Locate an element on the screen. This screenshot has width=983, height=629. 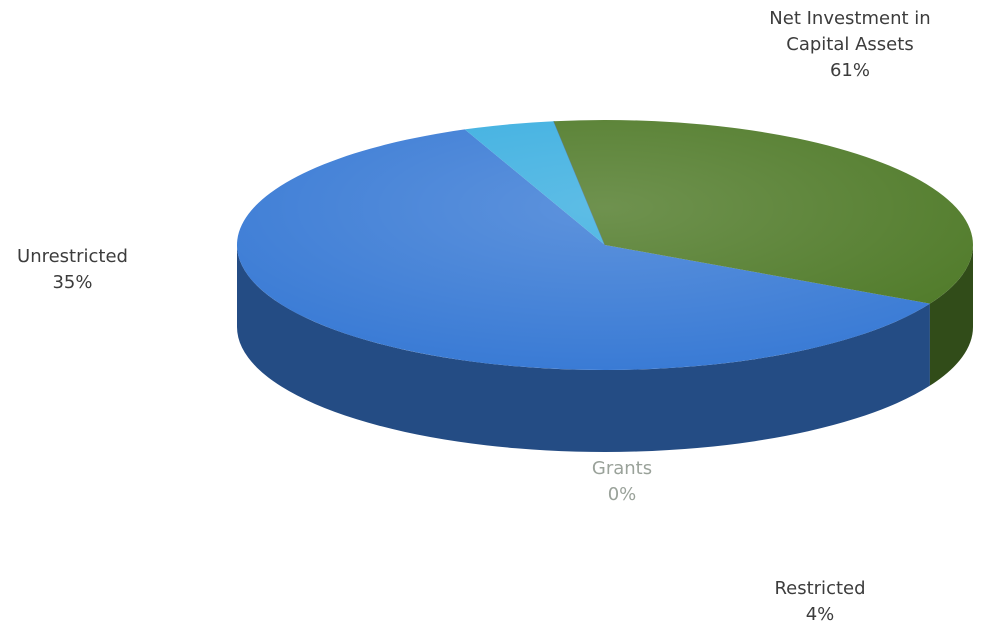
pie-side-unrestricted is located at coordinates (951, 315).